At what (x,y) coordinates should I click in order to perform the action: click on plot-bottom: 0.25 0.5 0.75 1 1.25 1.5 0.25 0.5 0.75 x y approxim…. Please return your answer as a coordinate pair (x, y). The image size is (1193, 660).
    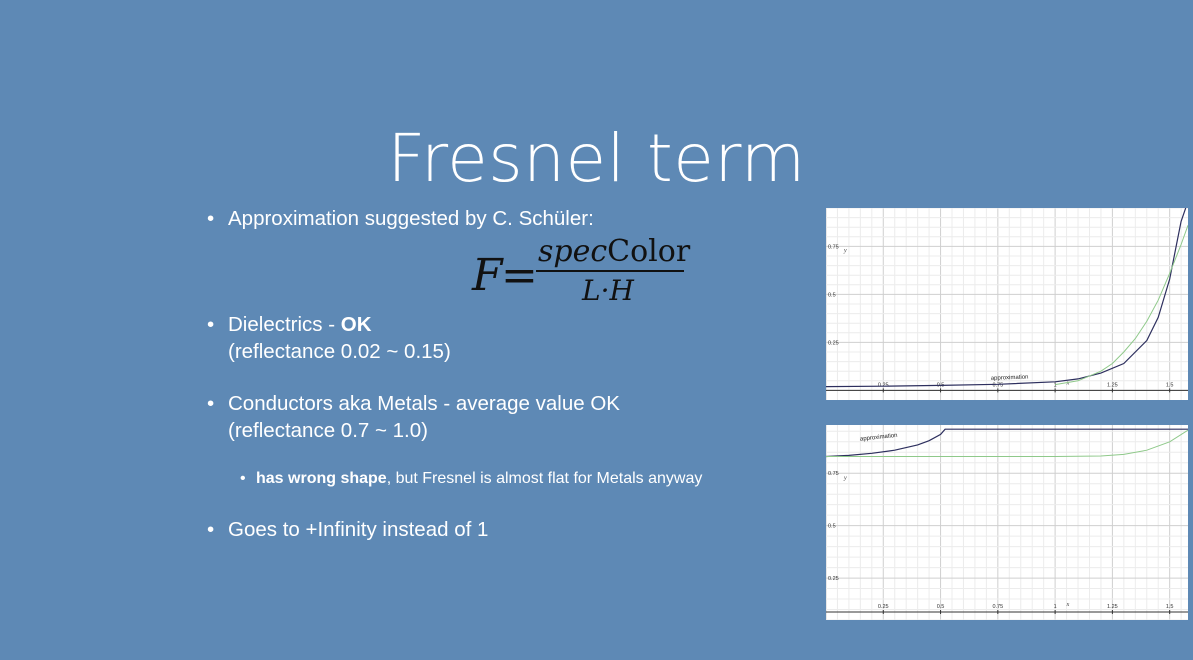
    Looking at the image, I should click on (1007, 522).